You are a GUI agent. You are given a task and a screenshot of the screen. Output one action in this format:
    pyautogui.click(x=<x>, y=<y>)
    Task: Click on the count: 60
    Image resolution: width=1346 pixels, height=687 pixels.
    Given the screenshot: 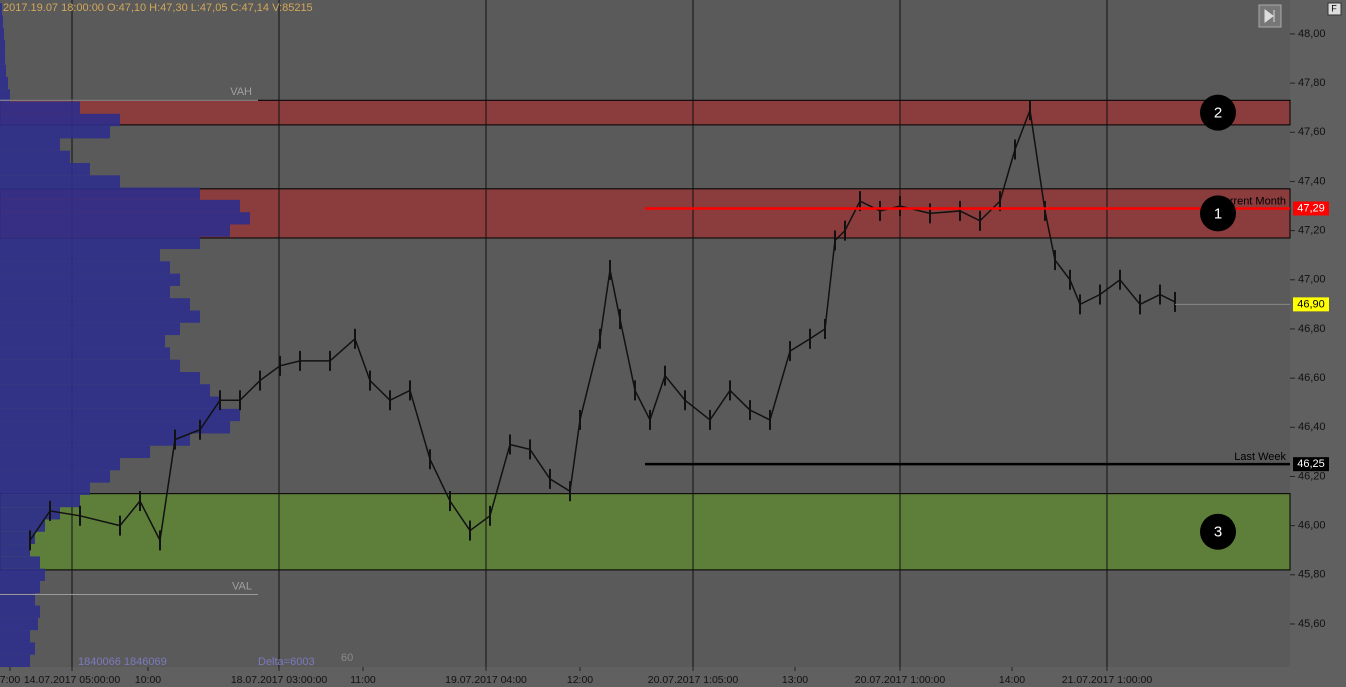 What is the action you would take?
    pyautogui.click(x=347, y=658)
    